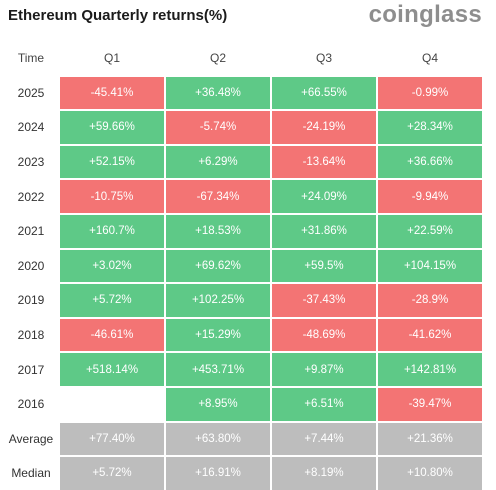  What do you see at coordinates (112, 473) in the screenshot?
I see `summary-cell: +5.72%` at bounding box center [112, 473].